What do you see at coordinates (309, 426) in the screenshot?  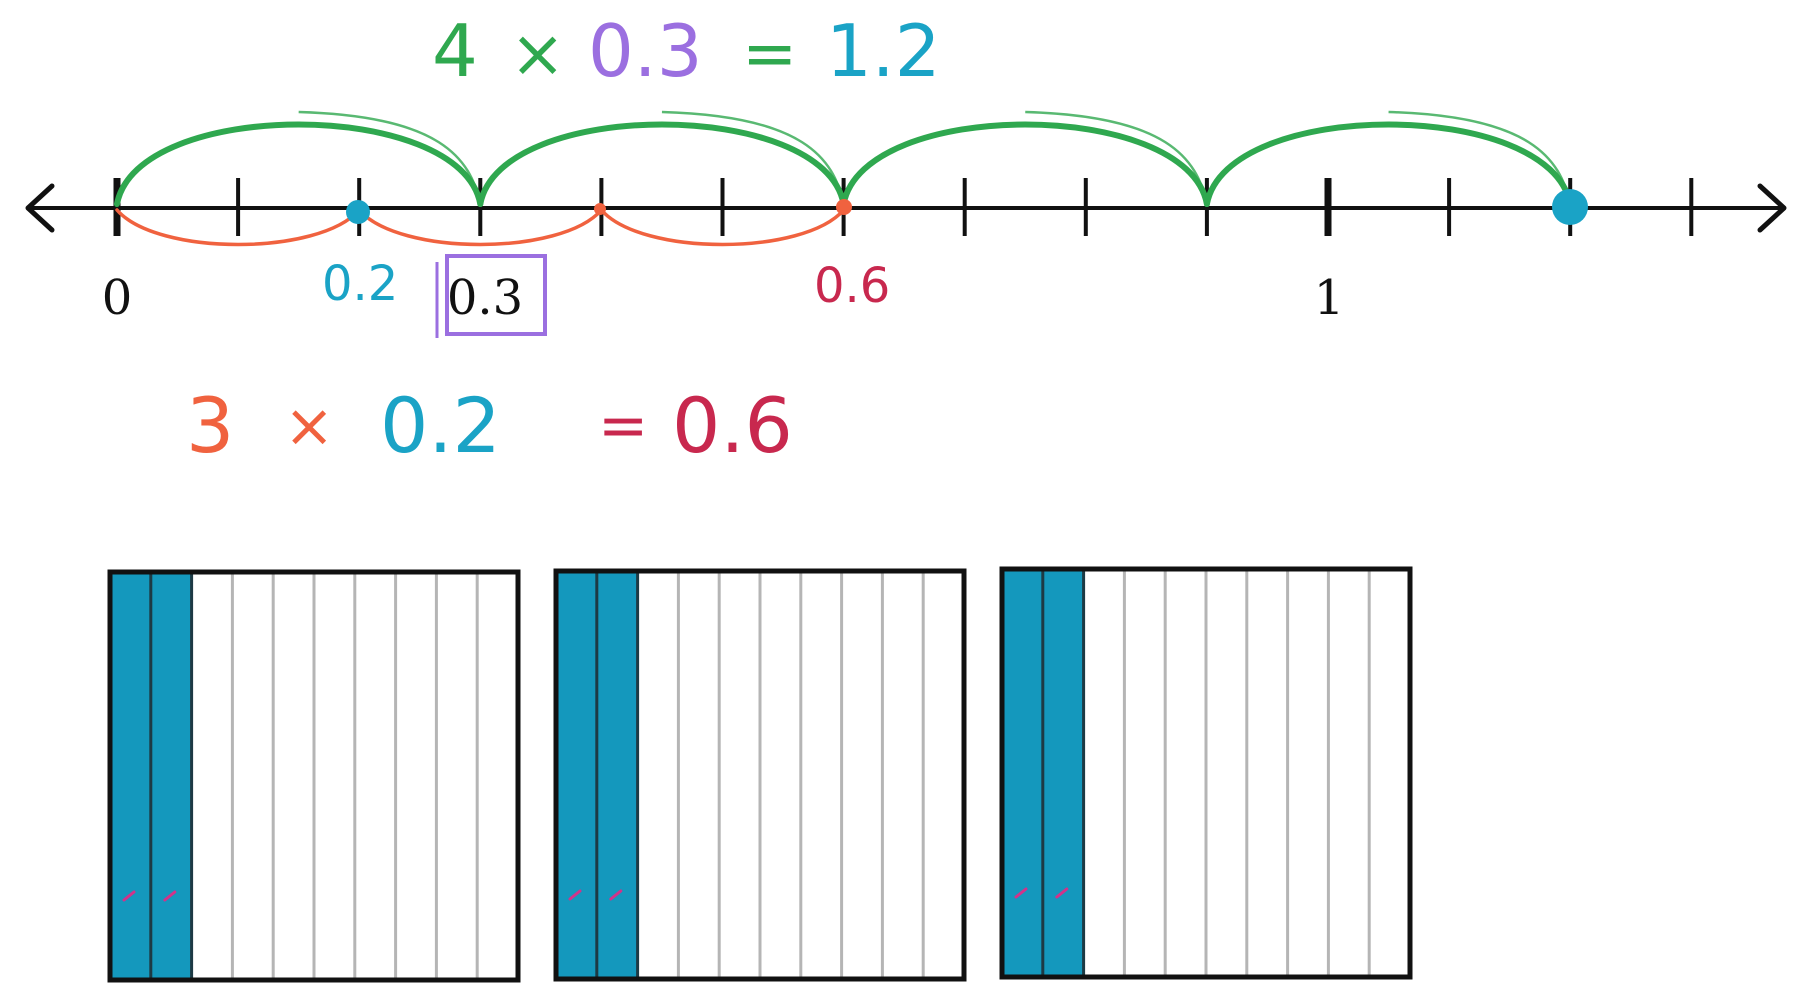 I see `equation-bottom-times: ×` at bounding box center [309, 426].